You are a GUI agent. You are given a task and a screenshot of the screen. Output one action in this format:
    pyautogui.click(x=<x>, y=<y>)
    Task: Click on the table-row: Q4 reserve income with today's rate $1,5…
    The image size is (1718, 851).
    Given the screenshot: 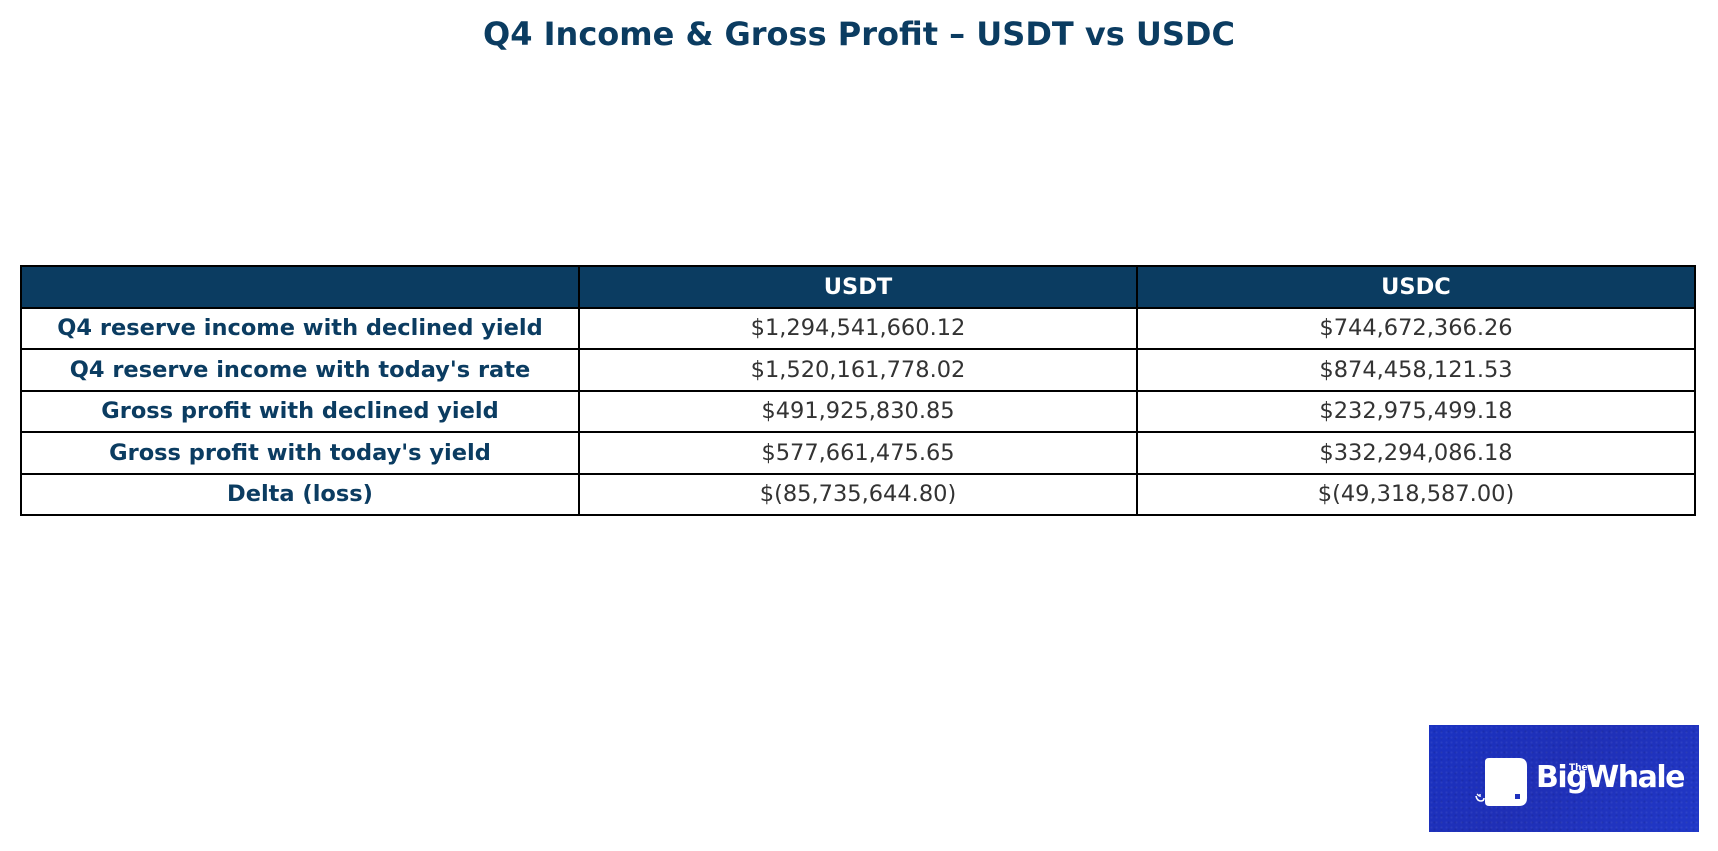 What is the action you would take?
    pyautogui.click(x=858, y=370)
    